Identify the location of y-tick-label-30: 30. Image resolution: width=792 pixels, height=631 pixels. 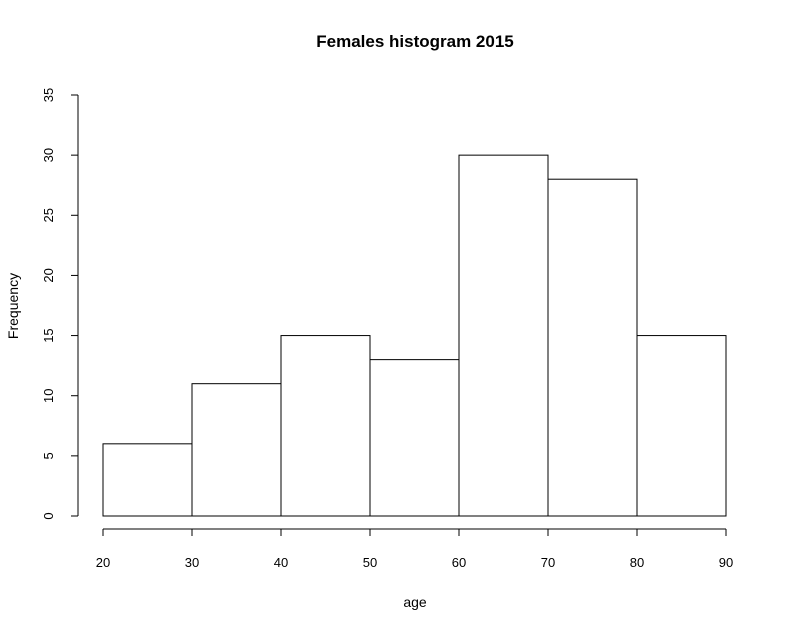
(48, 155).